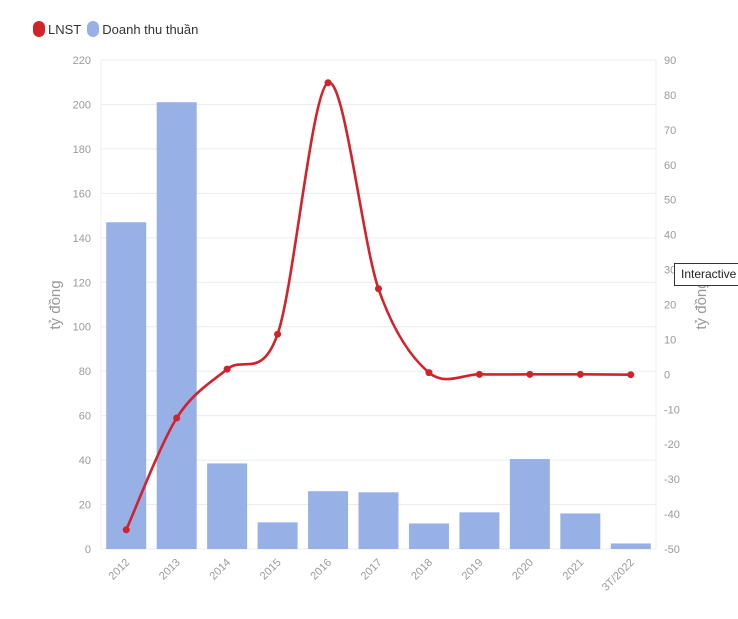 The image size is (738, 619). I want to click on x-tick-label: 2018, so click(422, 570).